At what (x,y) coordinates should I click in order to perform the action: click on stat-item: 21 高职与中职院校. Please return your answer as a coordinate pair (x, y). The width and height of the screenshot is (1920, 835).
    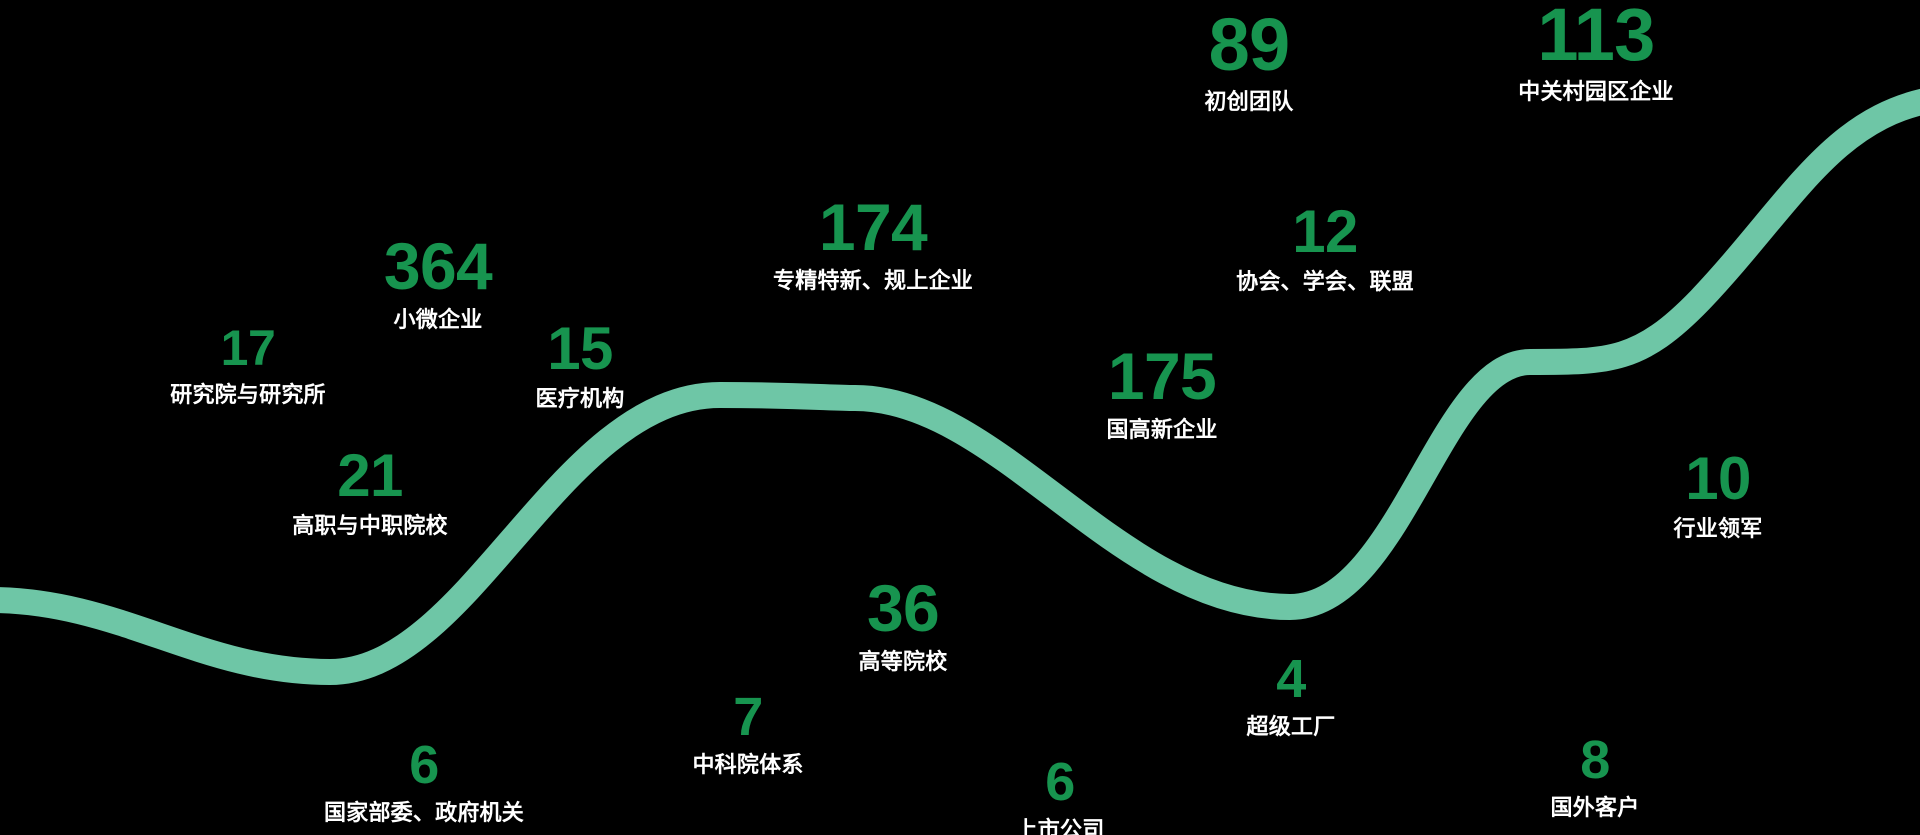
    Looking at the image, I should click on (370, 490).